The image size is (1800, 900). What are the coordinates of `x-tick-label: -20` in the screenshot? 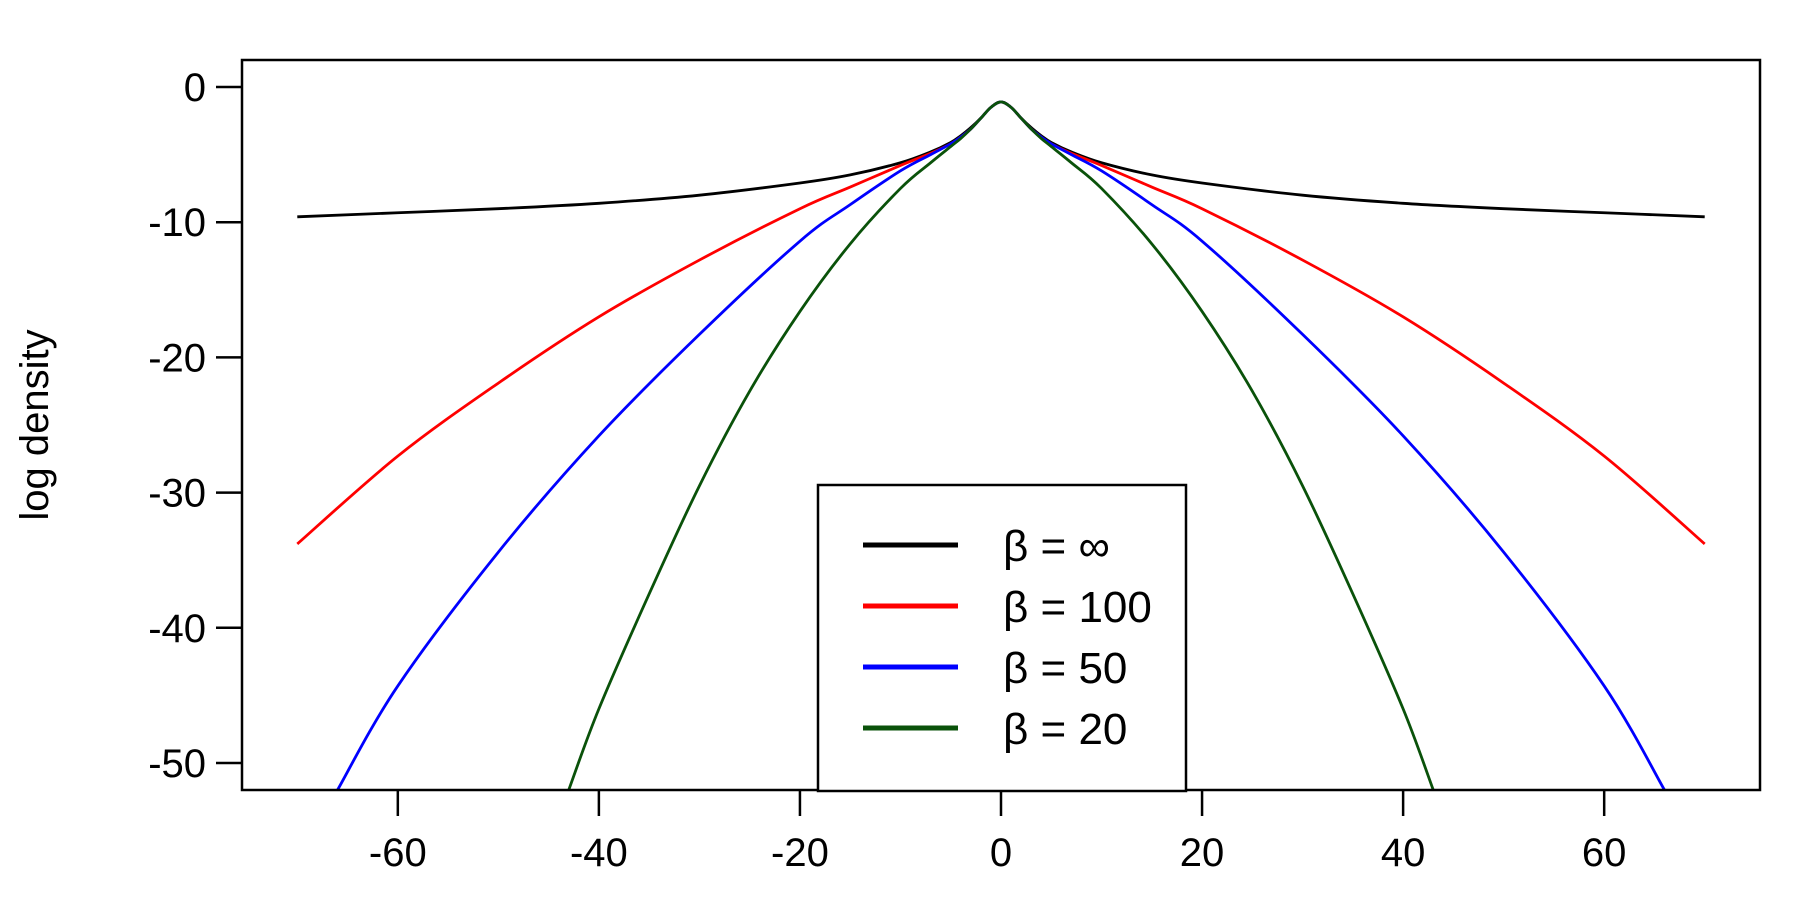 It's located at (800, 853).